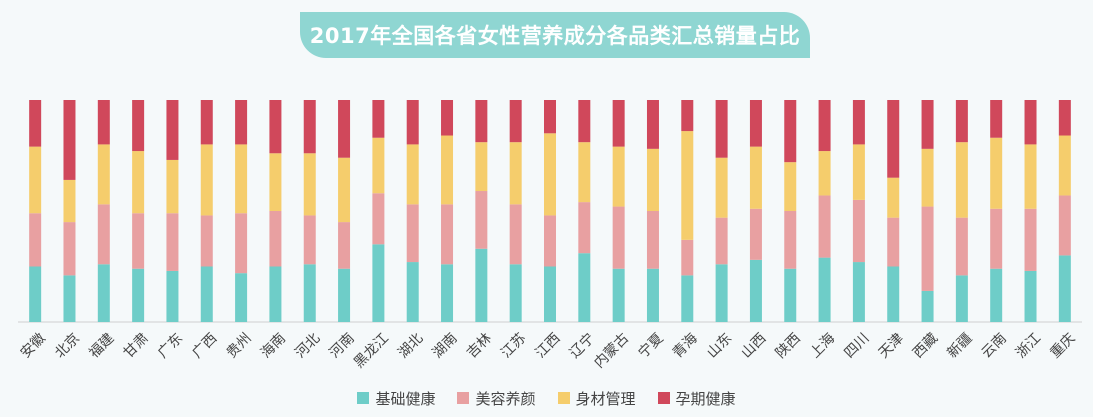  What do you see at coordinates (822, 345) in the screenshot?
I see `x-tick-label: 上海` at bounding box center [822, 345].